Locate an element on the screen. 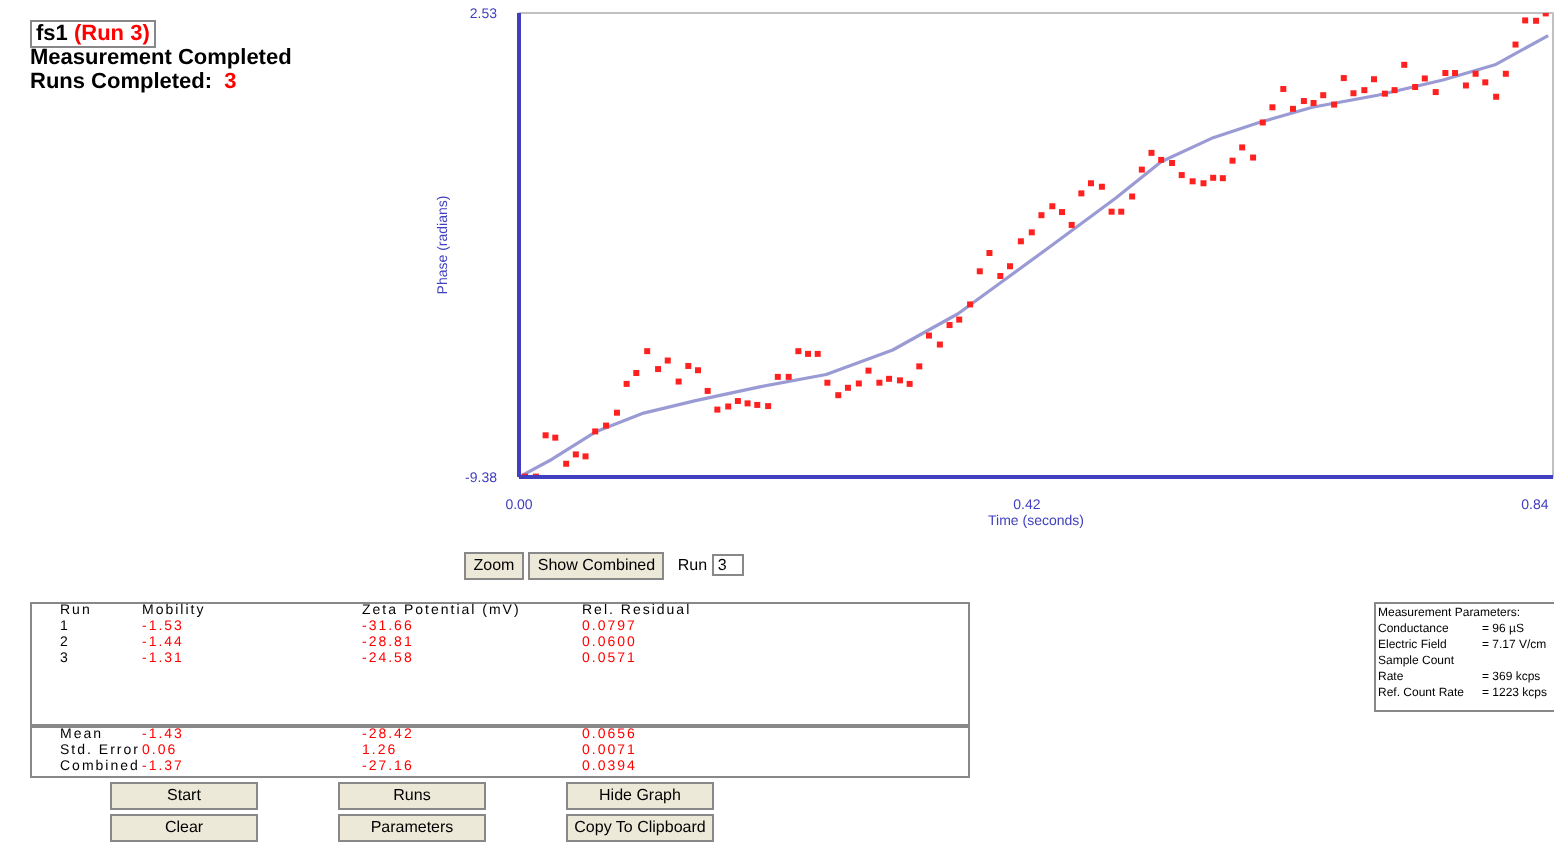 The height and width of the screenshot is (842, 1554). text: Show Combined is located at coordinates (596, 566).